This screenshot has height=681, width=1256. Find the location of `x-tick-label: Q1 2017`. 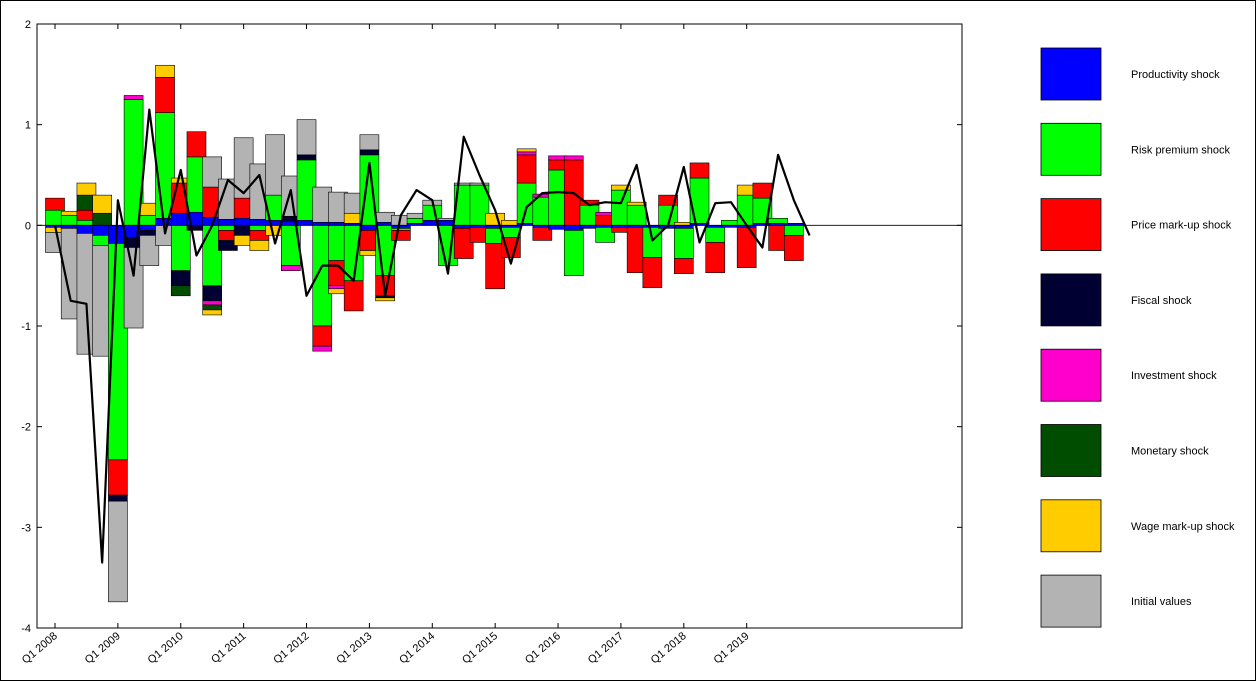

x-tick-label: Q1 2017 is located at coordinates (606, 648).